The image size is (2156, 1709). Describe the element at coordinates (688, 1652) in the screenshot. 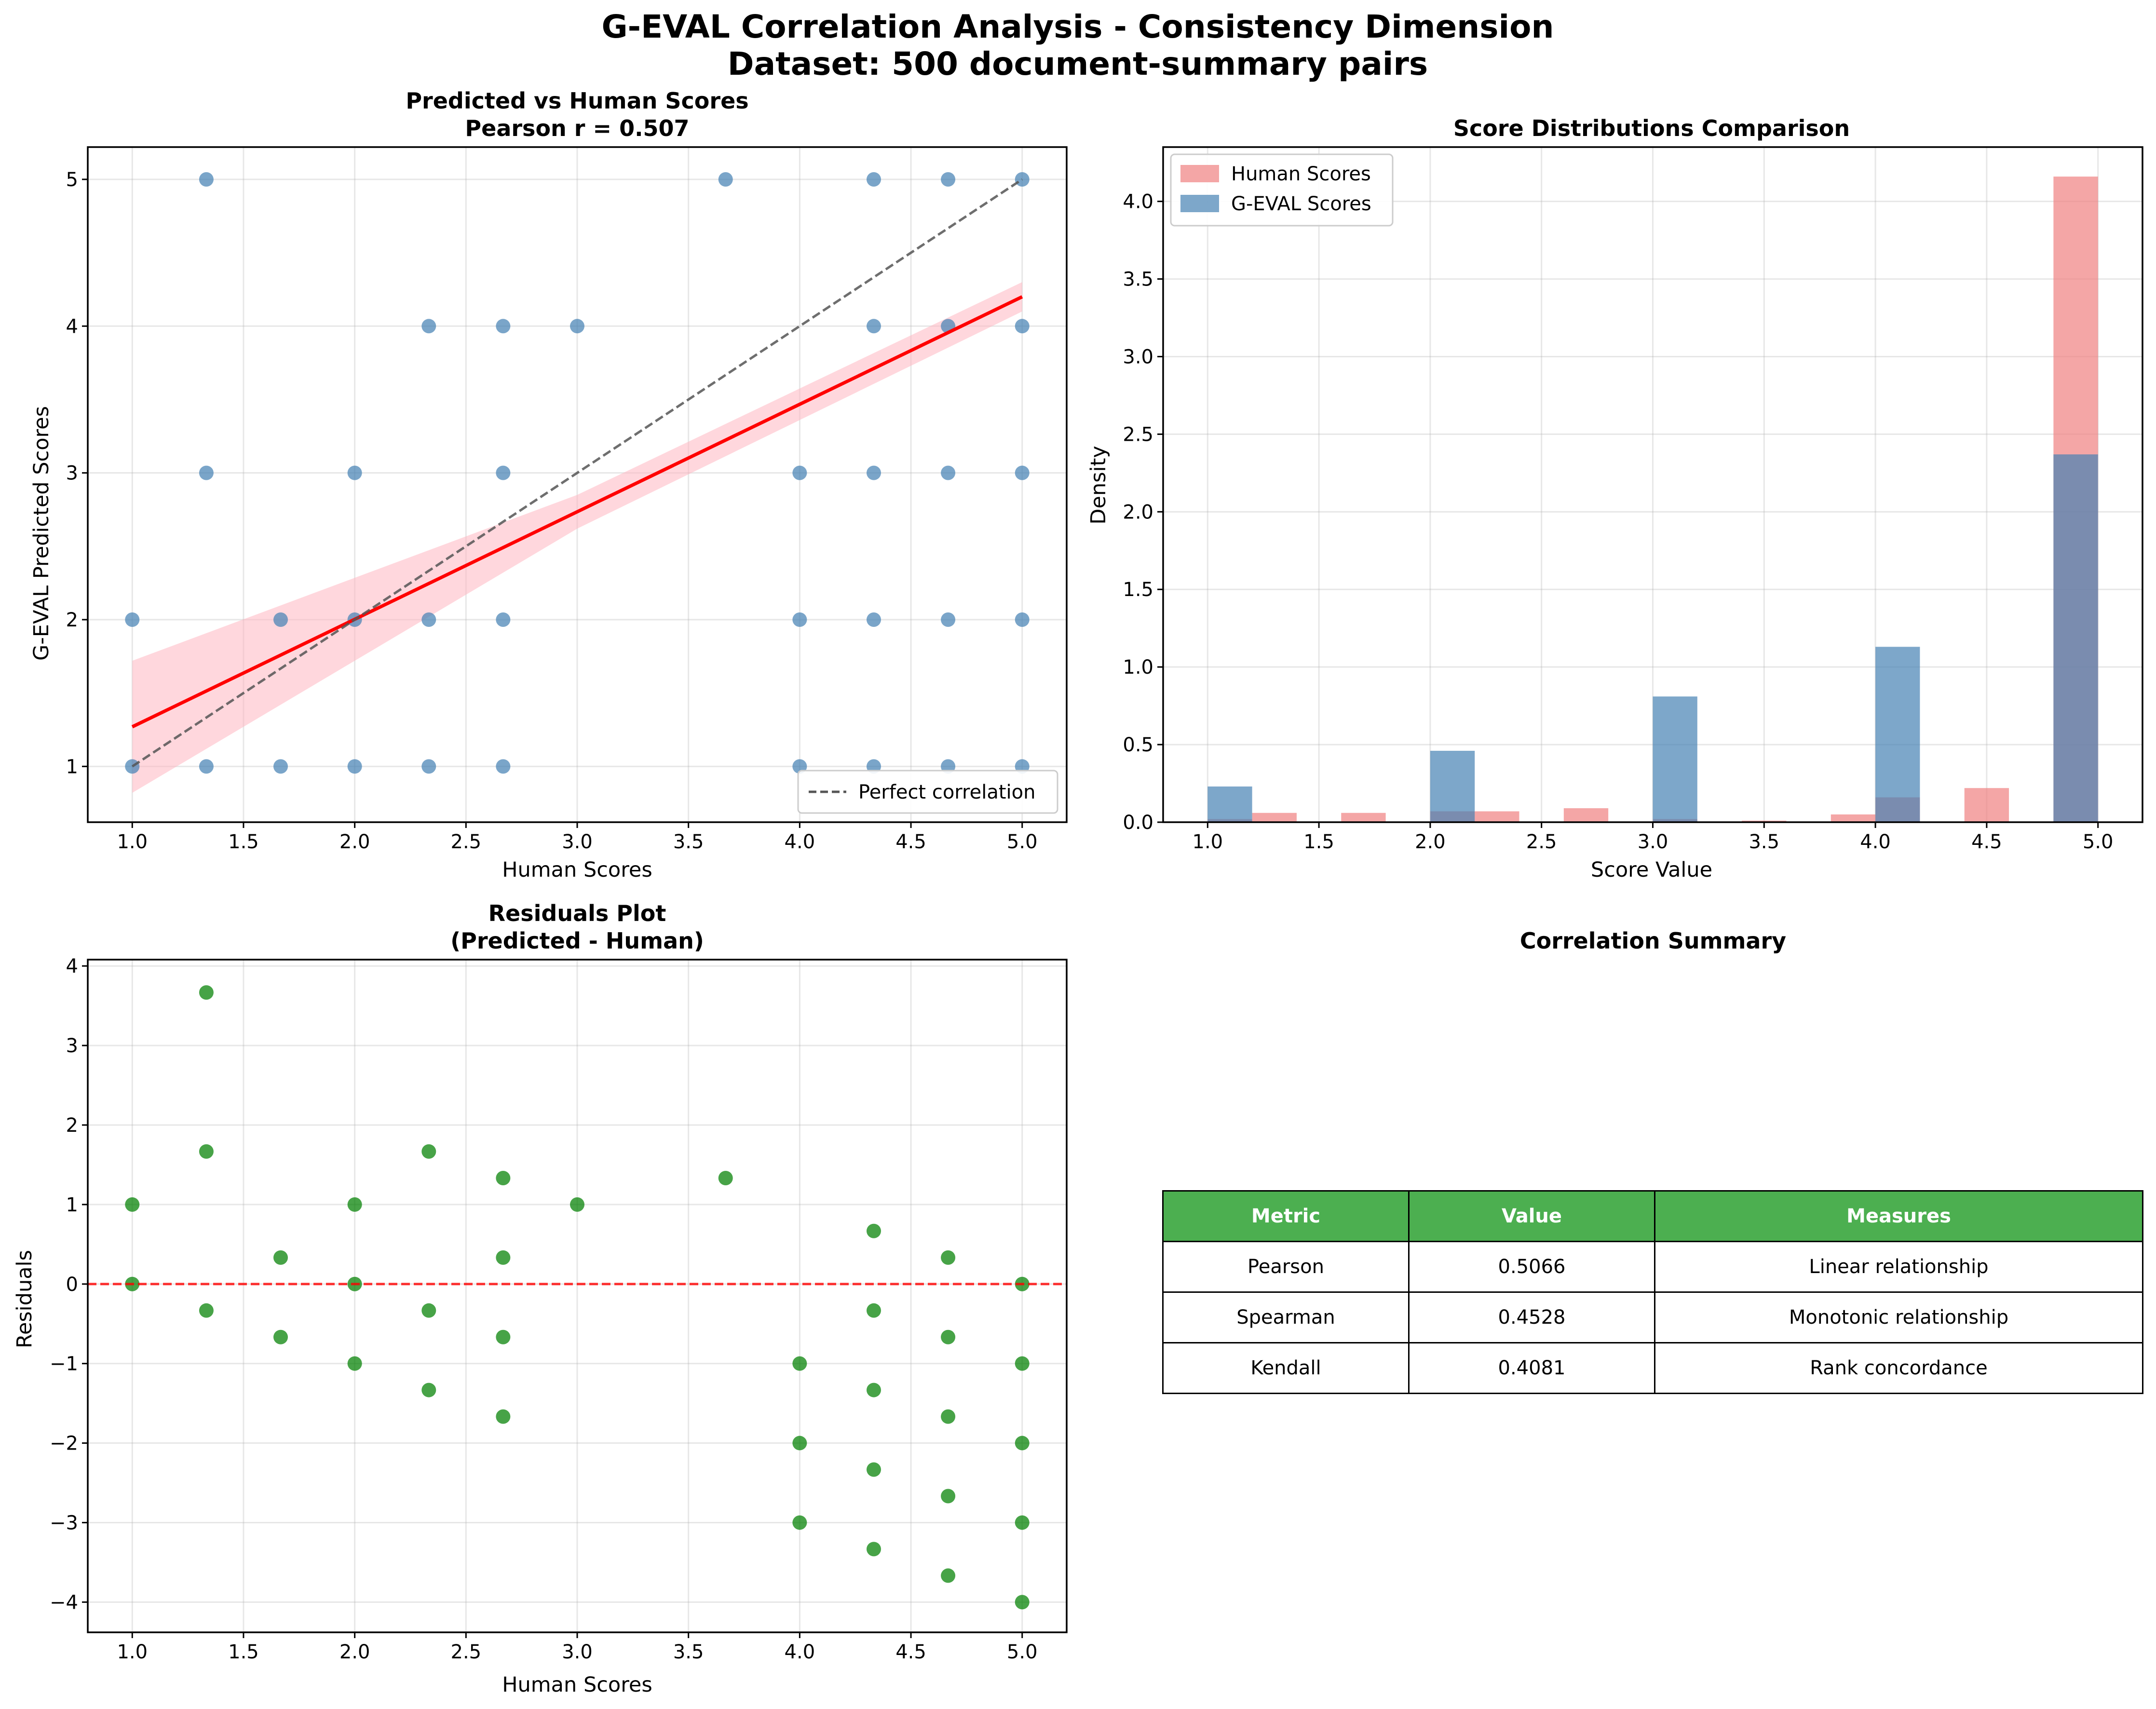

I see `residuals-x-tick-label: 3.5` at that location.